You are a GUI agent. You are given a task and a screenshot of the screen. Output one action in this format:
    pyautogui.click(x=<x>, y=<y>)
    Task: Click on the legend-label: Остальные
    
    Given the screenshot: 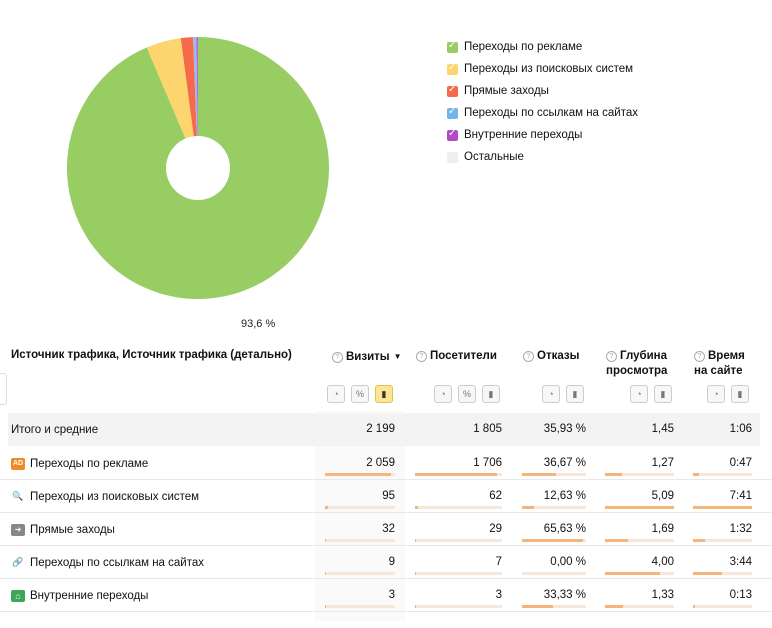 What is the action you would take?
    pyautogui.click(x=494, y=157)
    